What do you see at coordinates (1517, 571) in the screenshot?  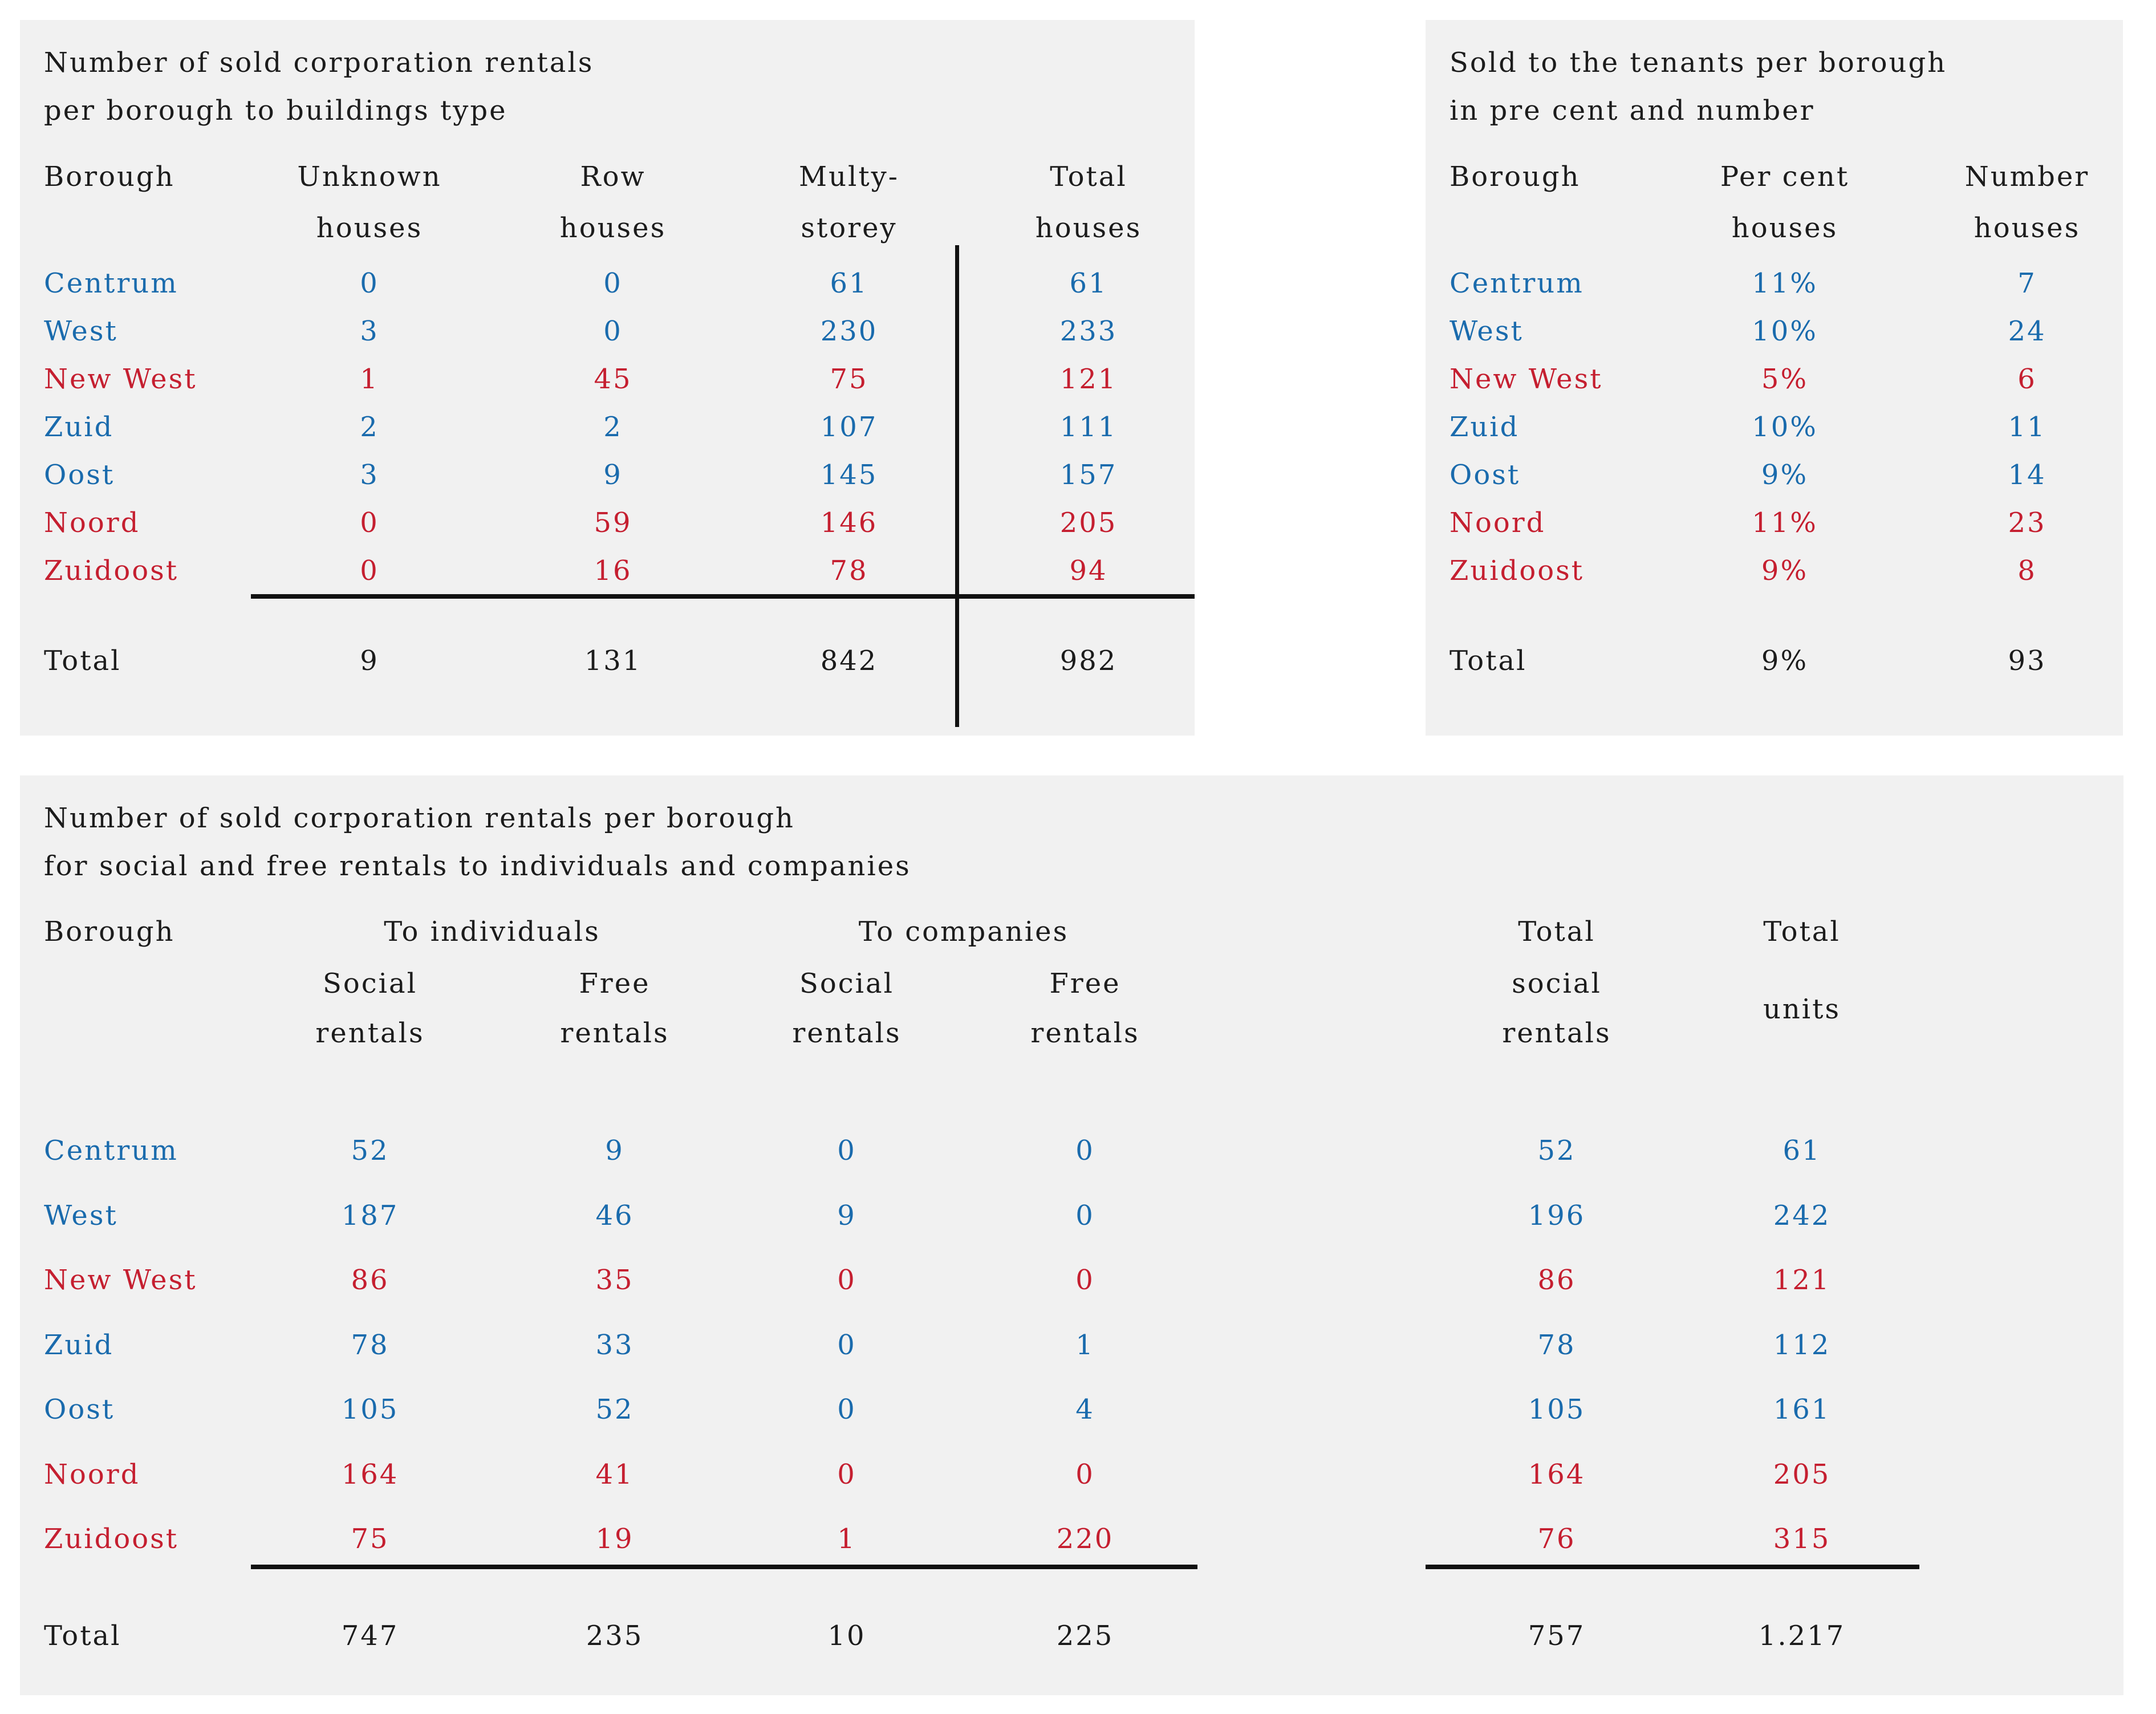 I see `borough-label: Zuidoost` at bounding box center [1517, 571].